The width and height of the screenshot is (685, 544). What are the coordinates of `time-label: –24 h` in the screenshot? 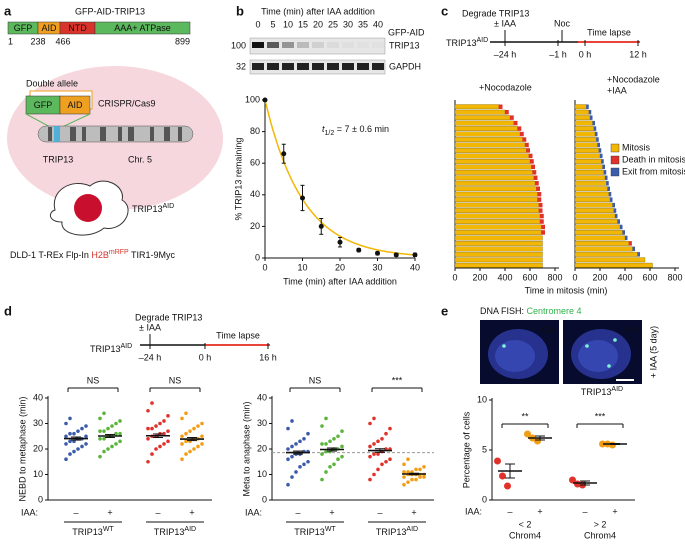 It's located at (150, 357).